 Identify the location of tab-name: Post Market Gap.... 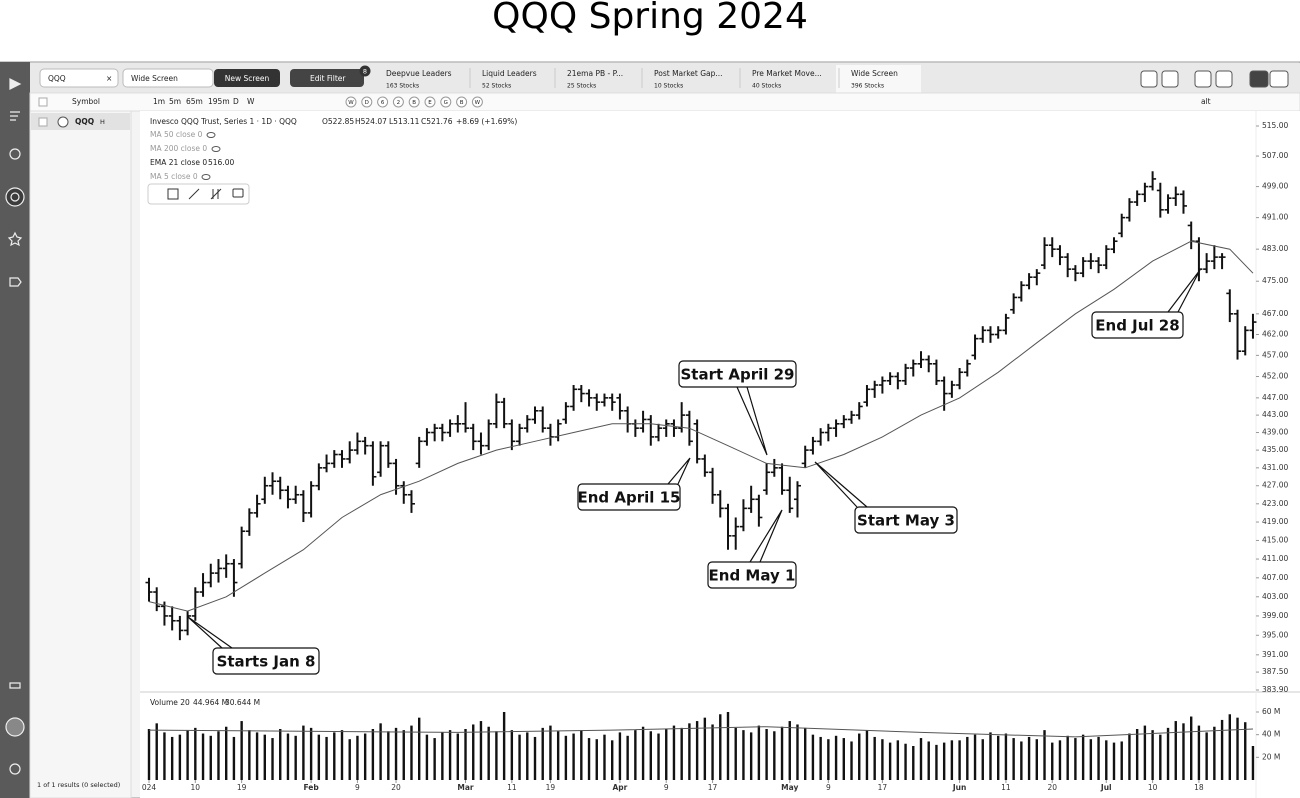
(688, 73).